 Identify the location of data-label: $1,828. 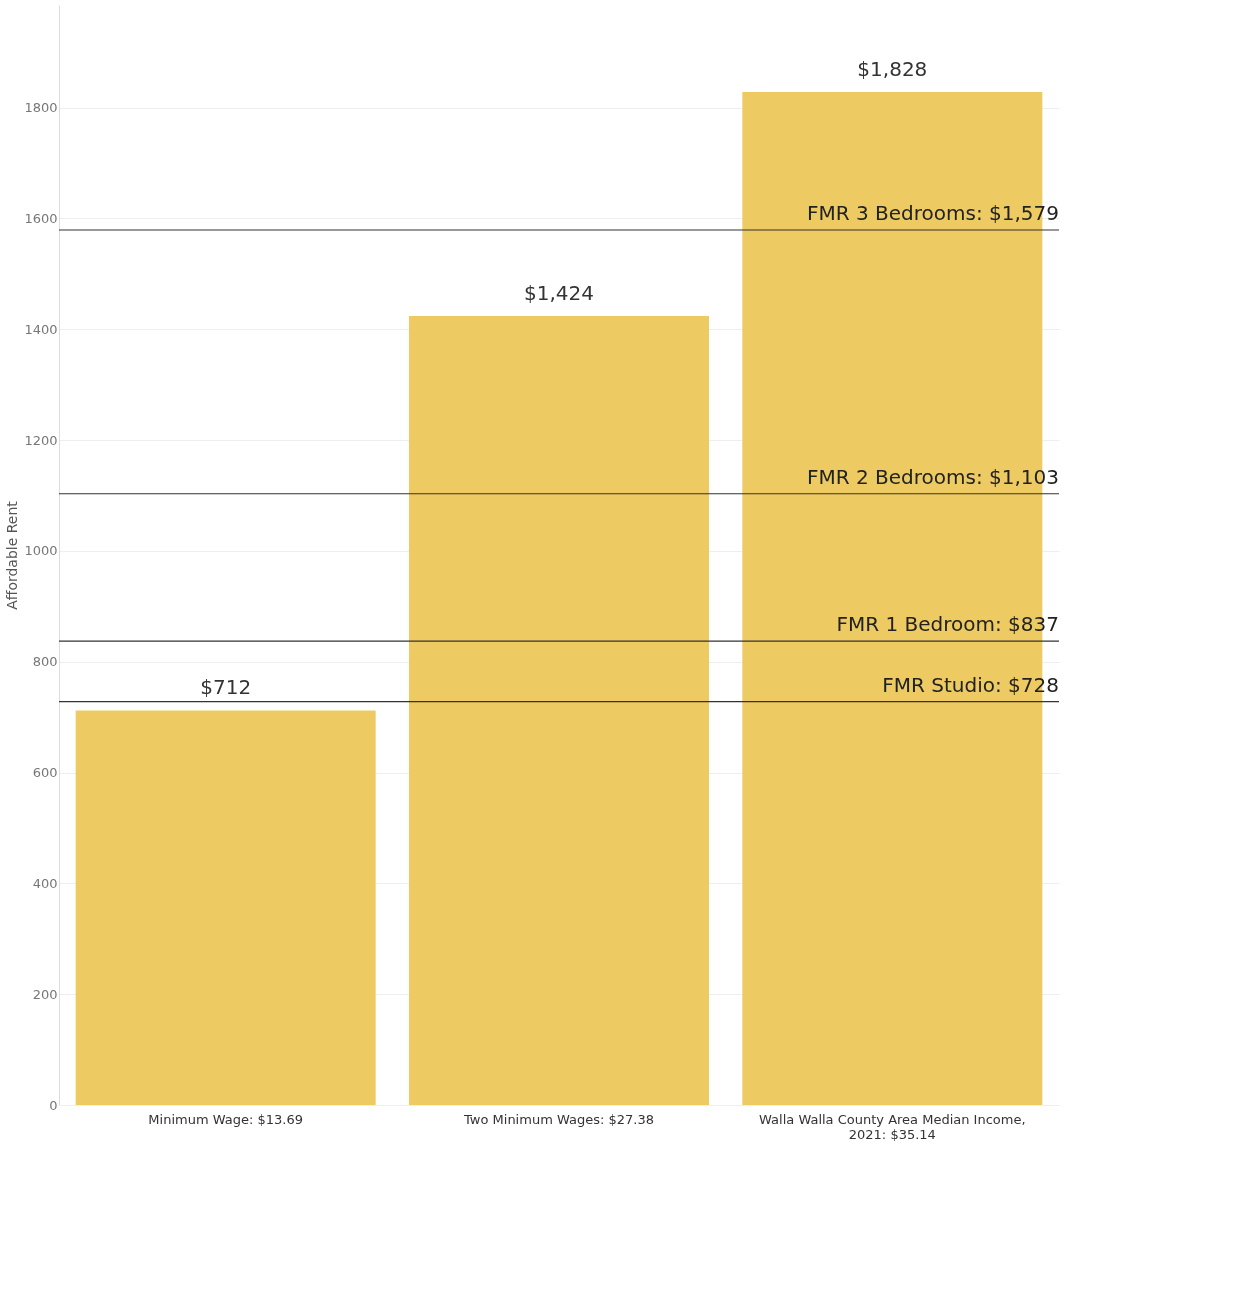
(892, 69).